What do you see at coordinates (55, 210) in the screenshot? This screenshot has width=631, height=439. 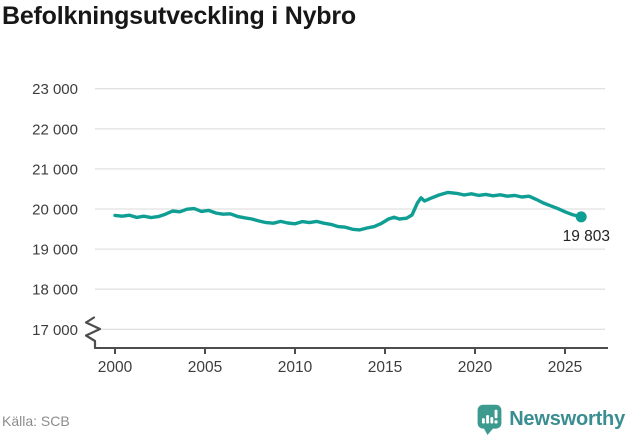 I see `y-tick-label: 20 000` at bounding box center [55, 210].